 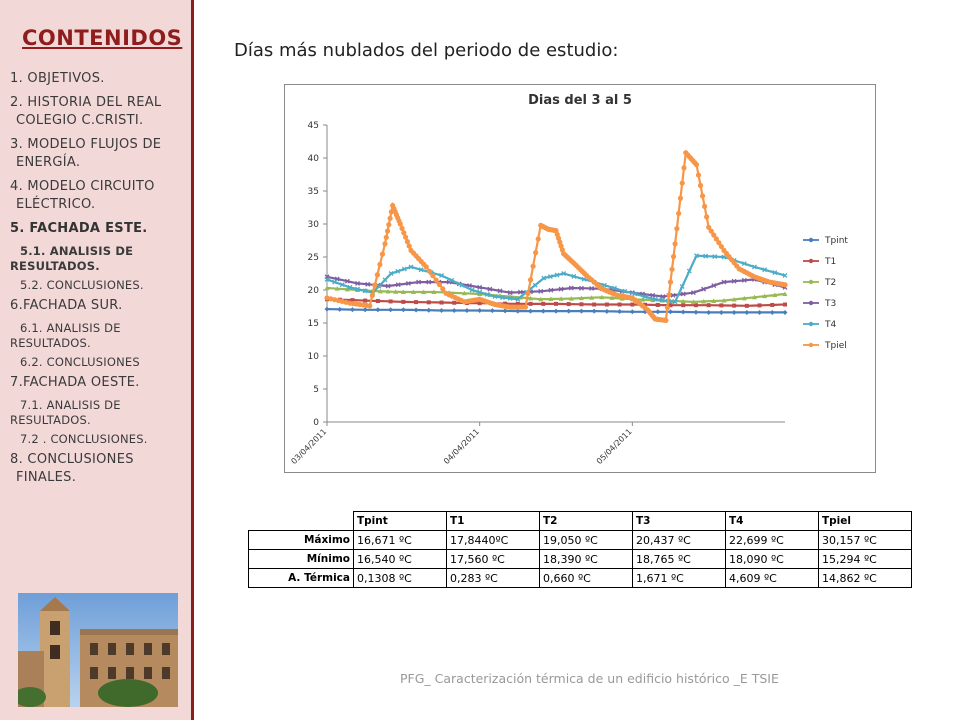 I want to click on sidebar-item-label: 7.1. ANALISIS DE, so click(x=70, y=405).